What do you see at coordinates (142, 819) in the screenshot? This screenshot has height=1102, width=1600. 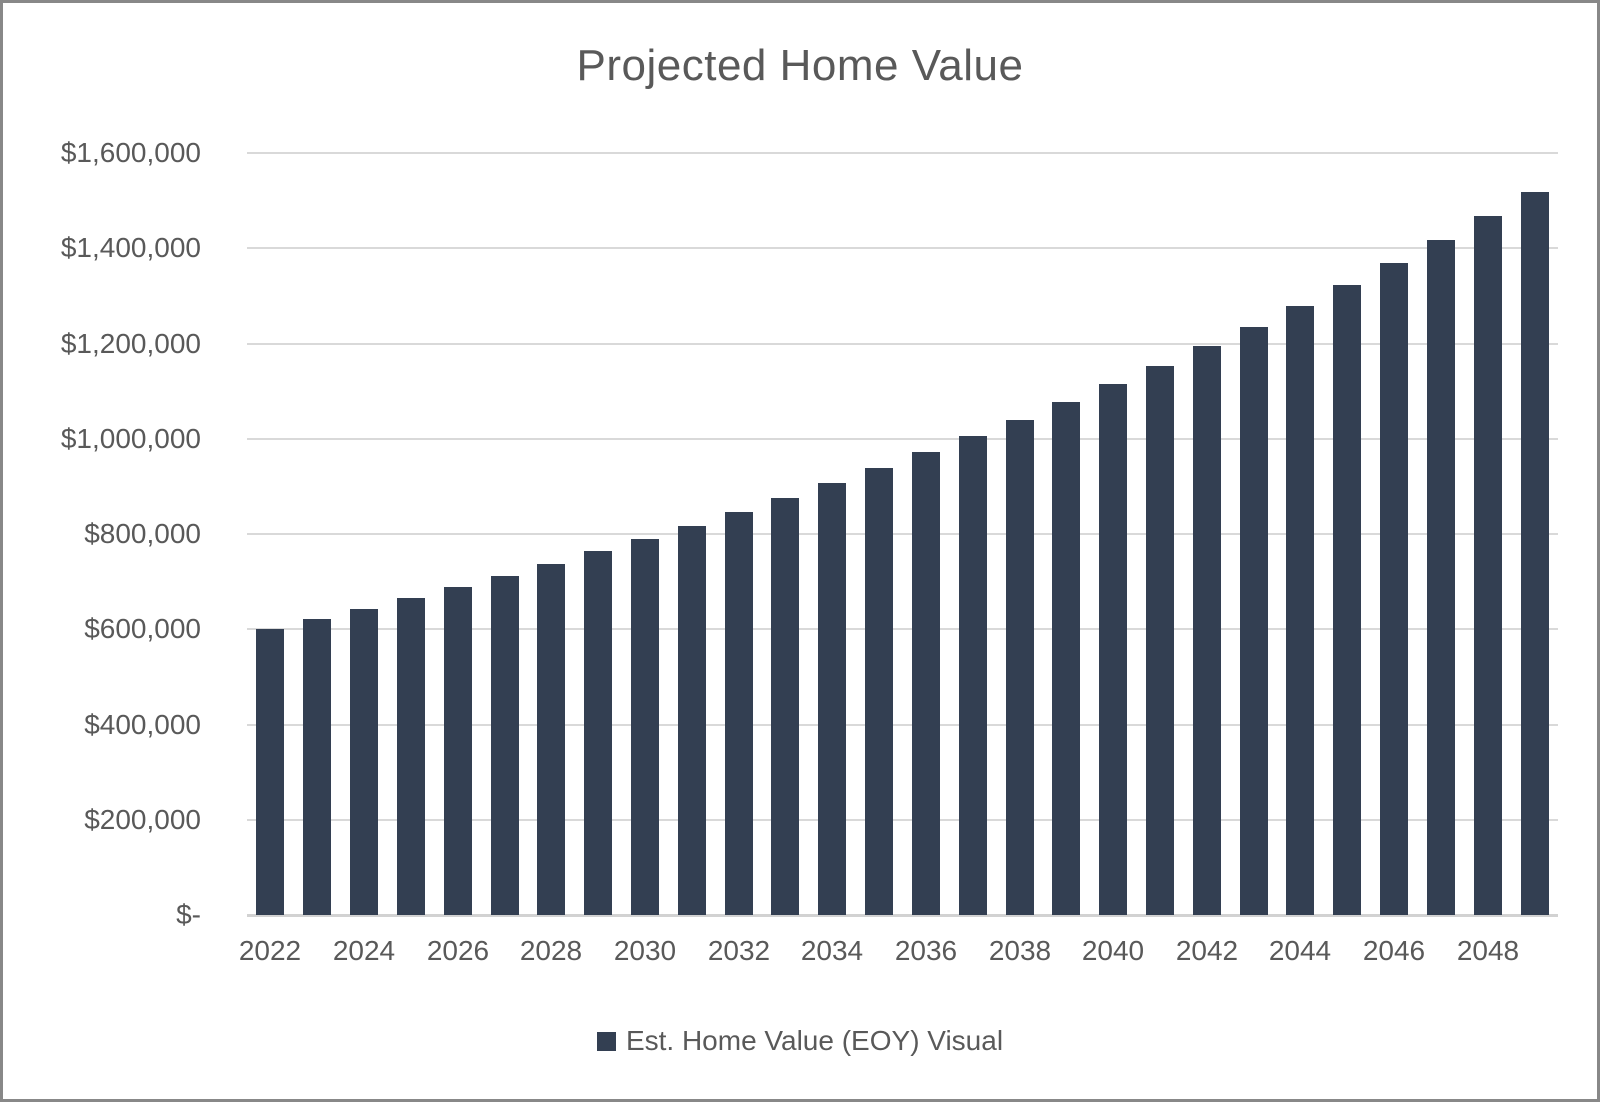 I see `y-axis-tick-label: $200,000` at bounding box center [142, 819].